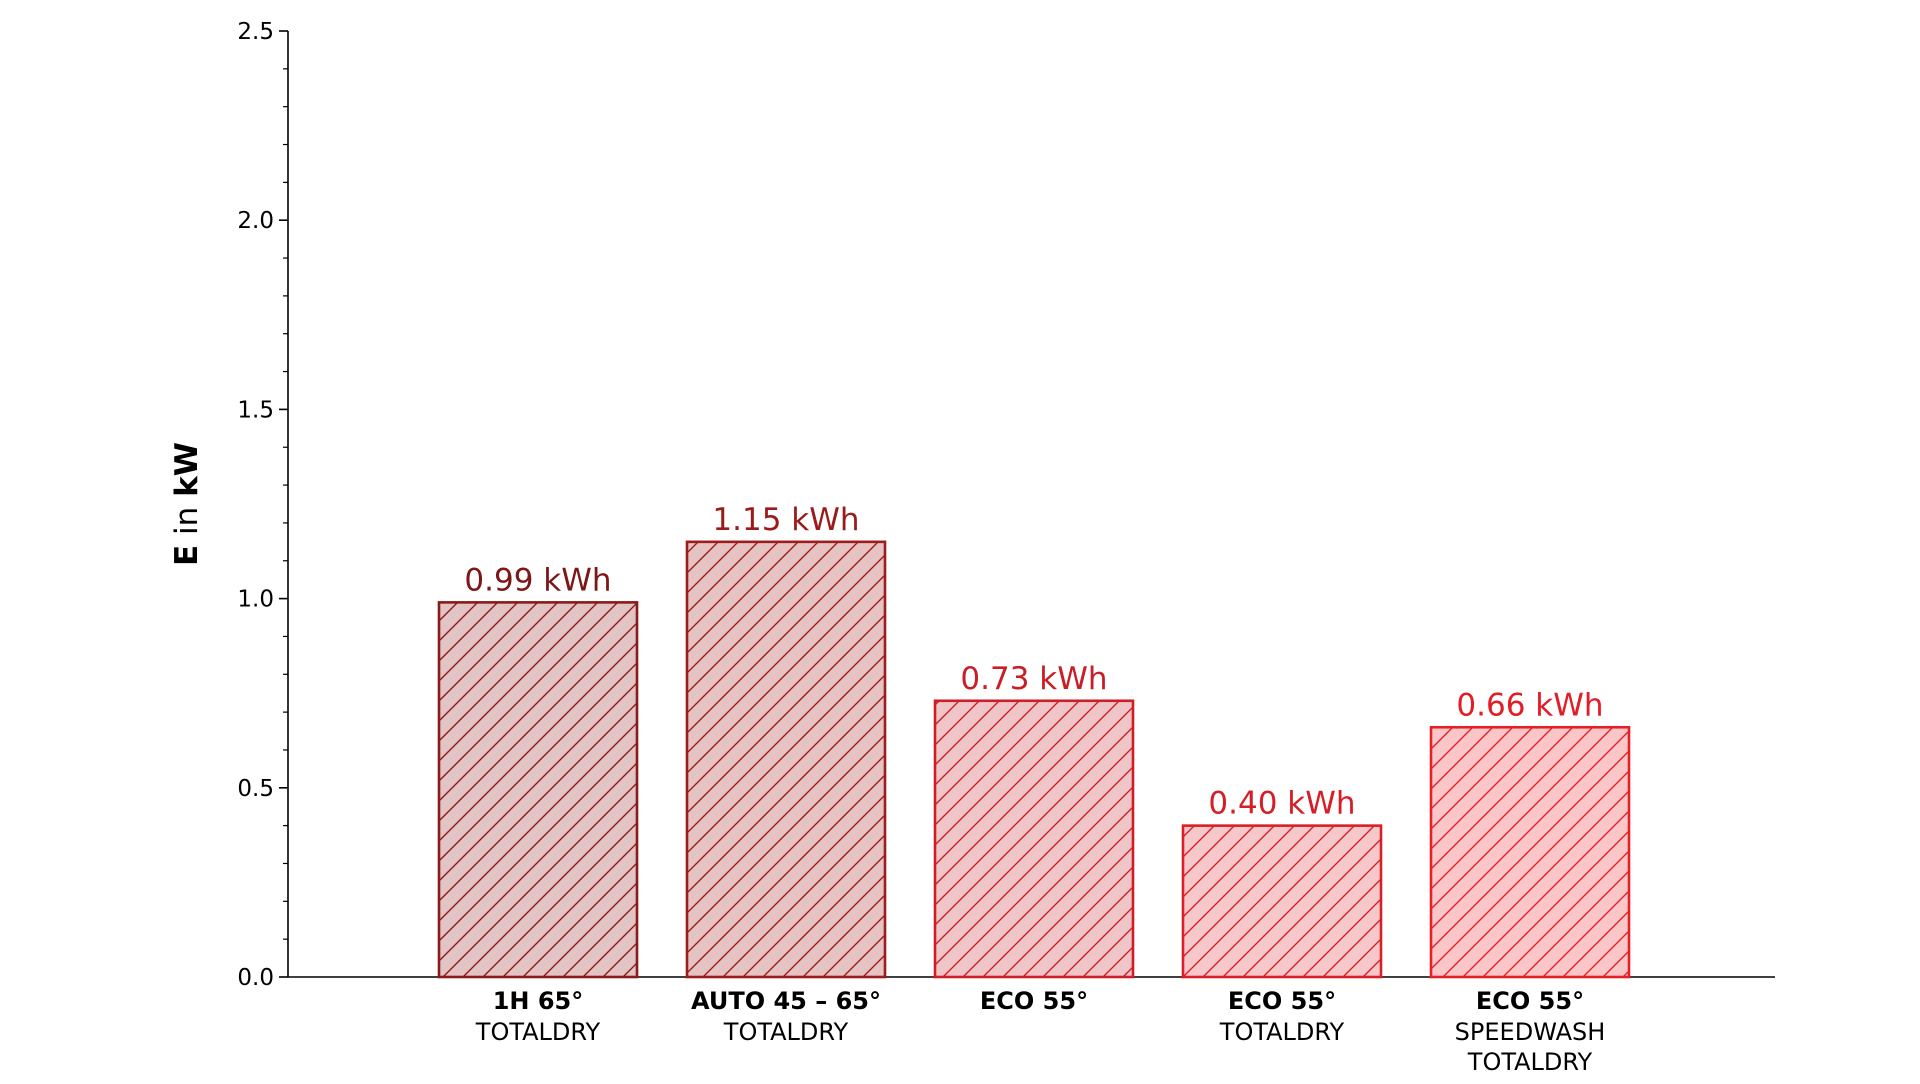 Image resolution: width=1920 pixels, height=1084 pixels. I want to click on y-tick-label: 0.5, so click(255, 789).